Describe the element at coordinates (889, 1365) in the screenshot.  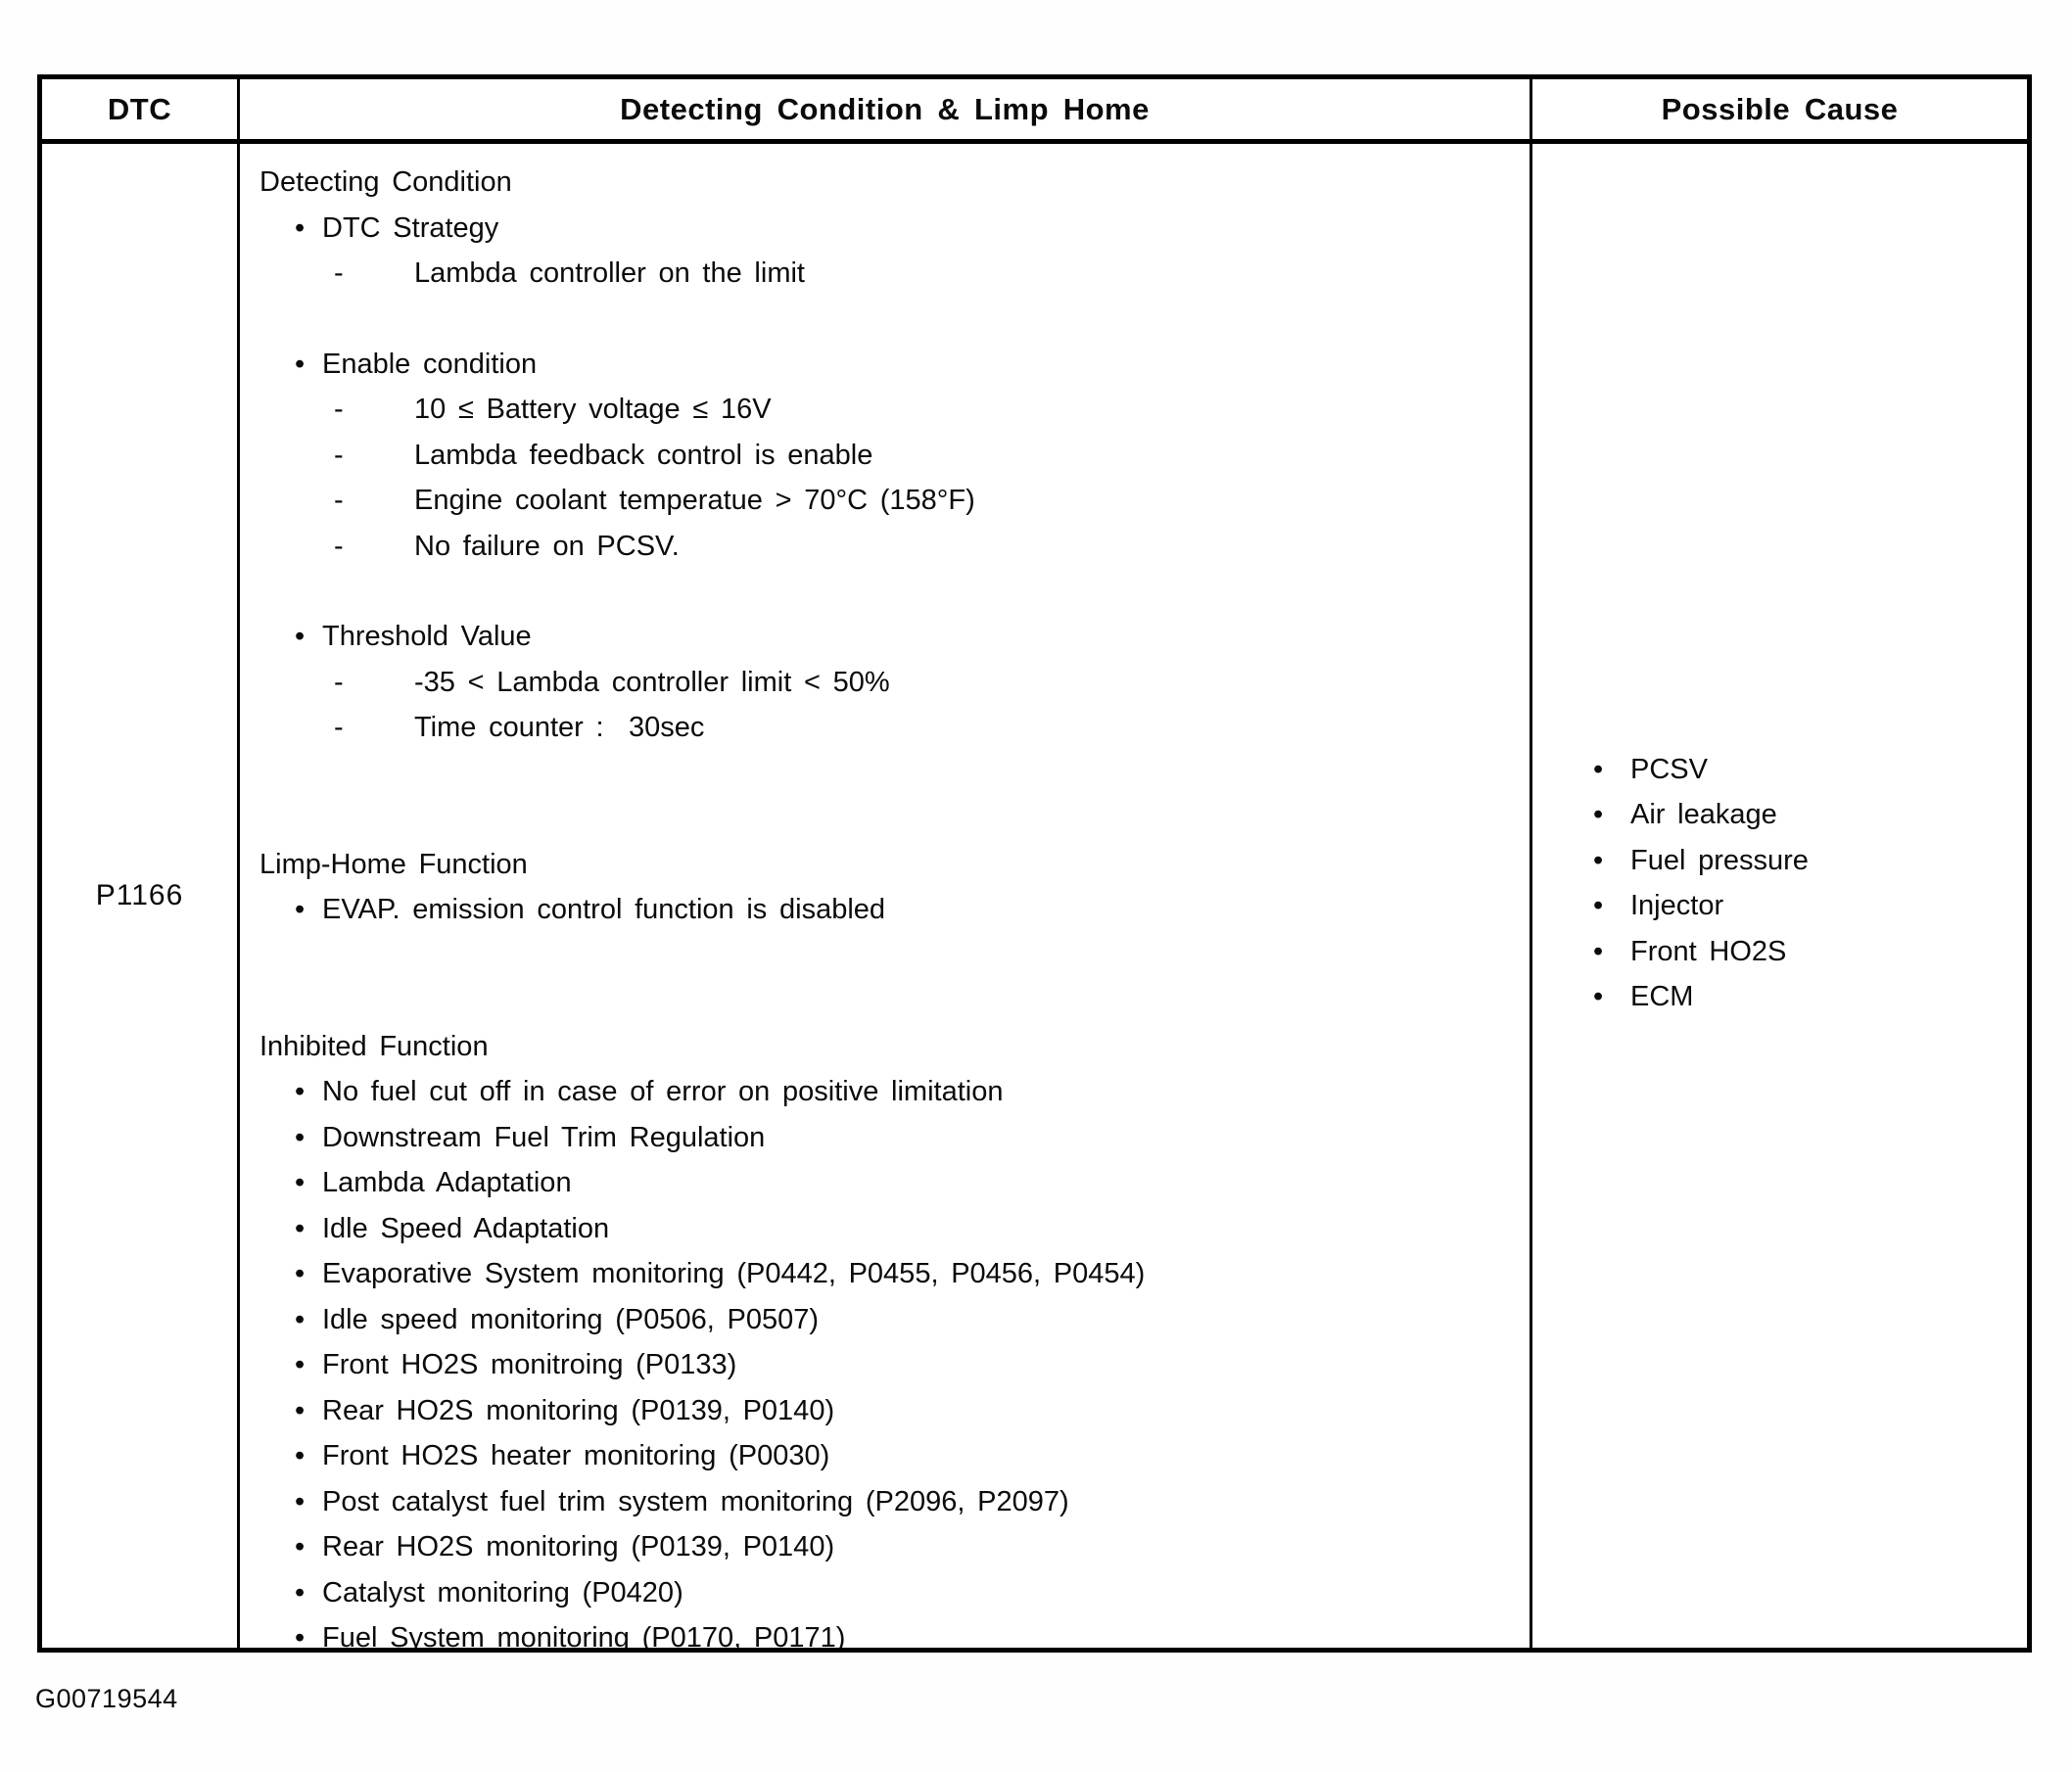
I see `list-item: • Front HO2S monitroing (P0133)` at that location.